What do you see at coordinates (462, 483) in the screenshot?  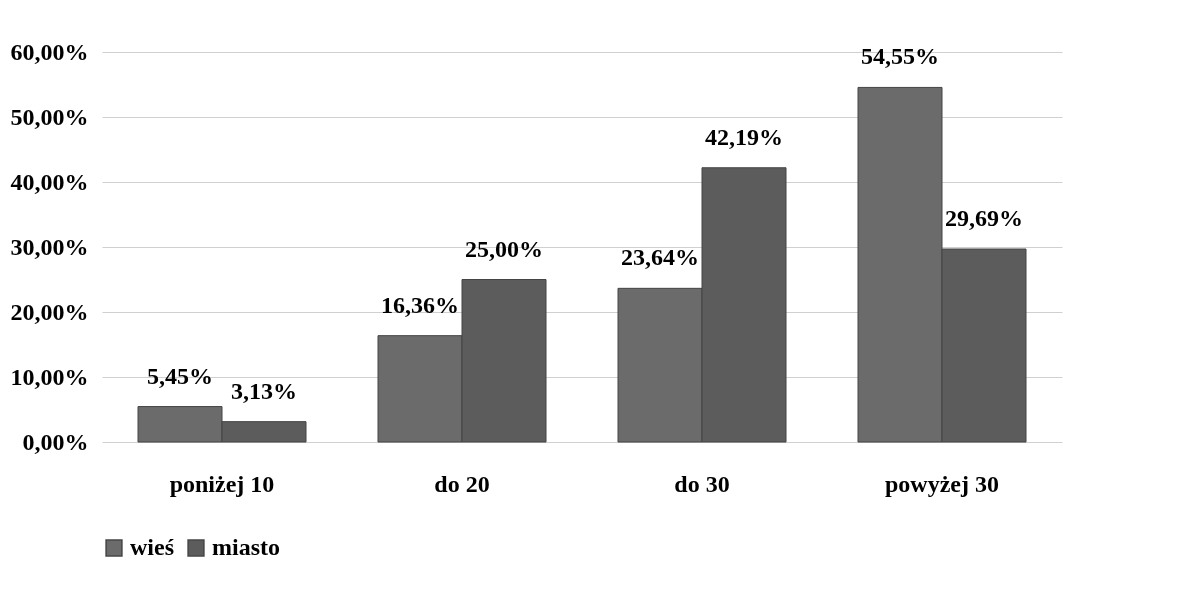 I see `x-tick-label: do 20` at bounding box center [462, 483].